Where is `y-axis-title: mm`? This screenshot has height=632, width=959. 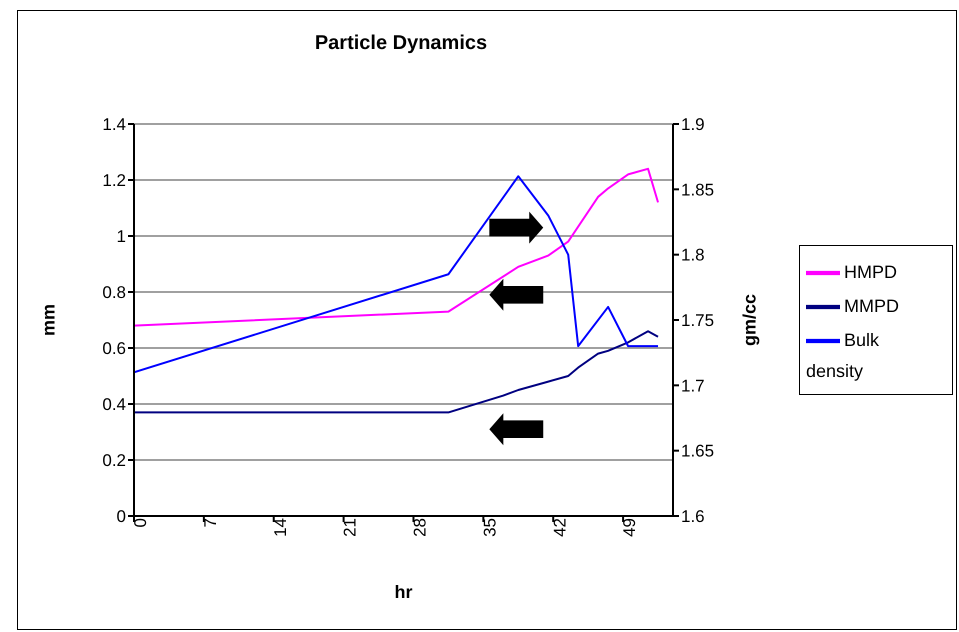 y-axis-title: mm is located at coordinates (48, 320).